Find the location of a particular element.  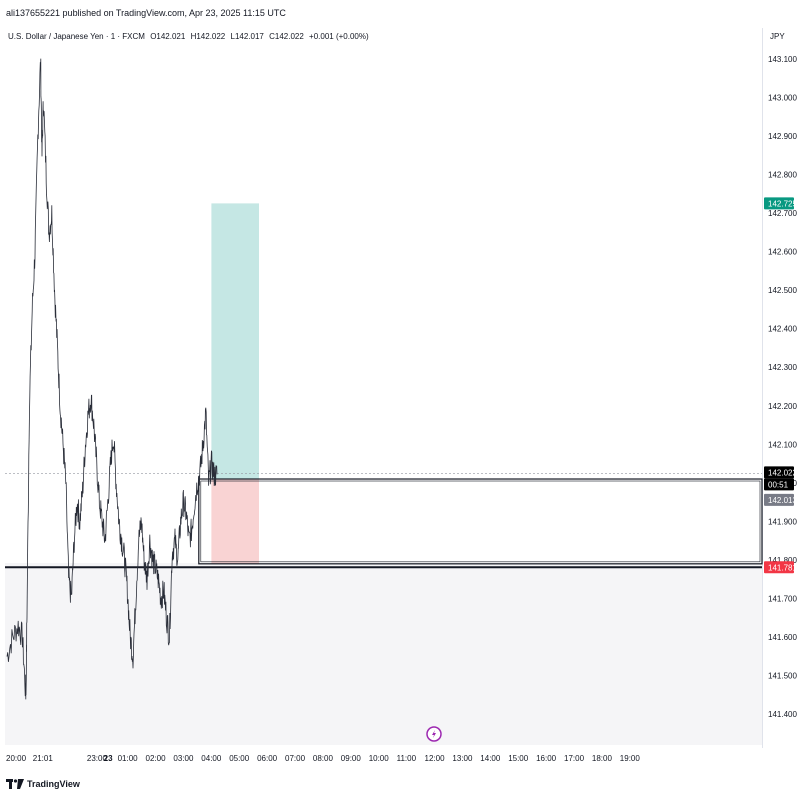

price-axis-divider is located at coordinates (762, 388).